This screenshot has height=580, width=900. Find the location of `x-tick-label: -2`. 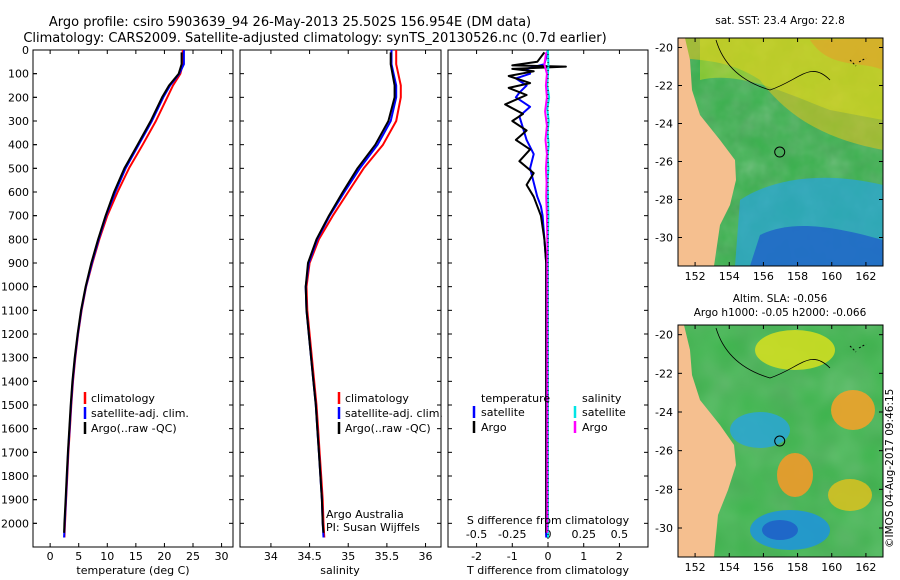

x-tick-label: -2 is located at coordinates (476, 556).